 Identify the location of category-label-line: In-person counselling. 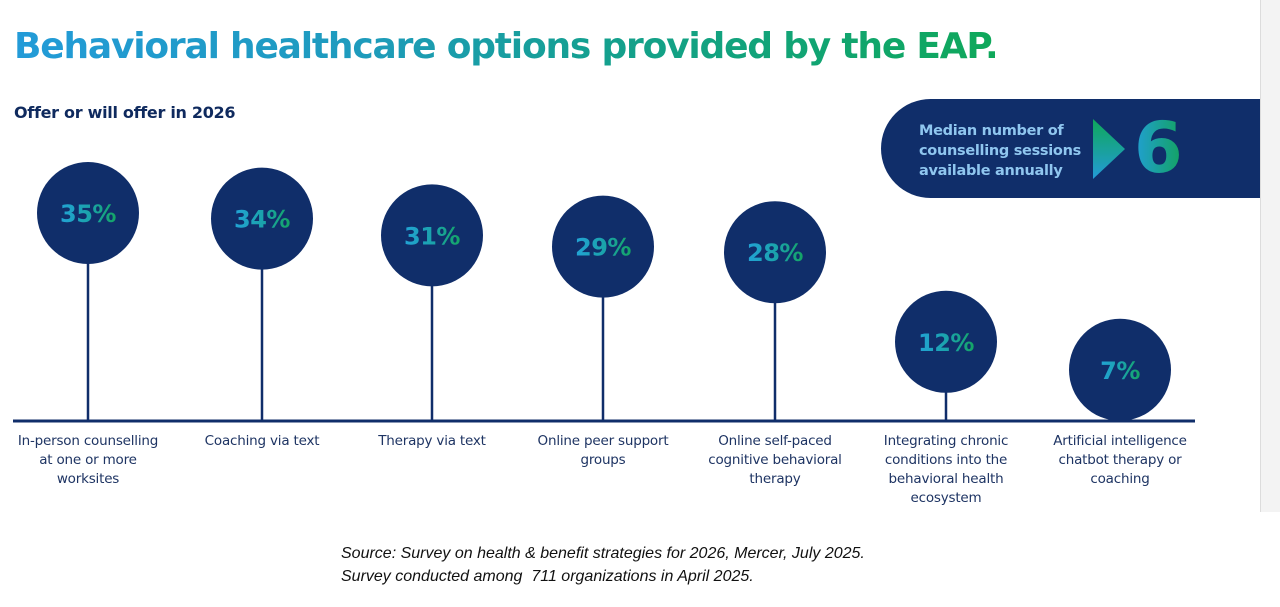
(88, 441).